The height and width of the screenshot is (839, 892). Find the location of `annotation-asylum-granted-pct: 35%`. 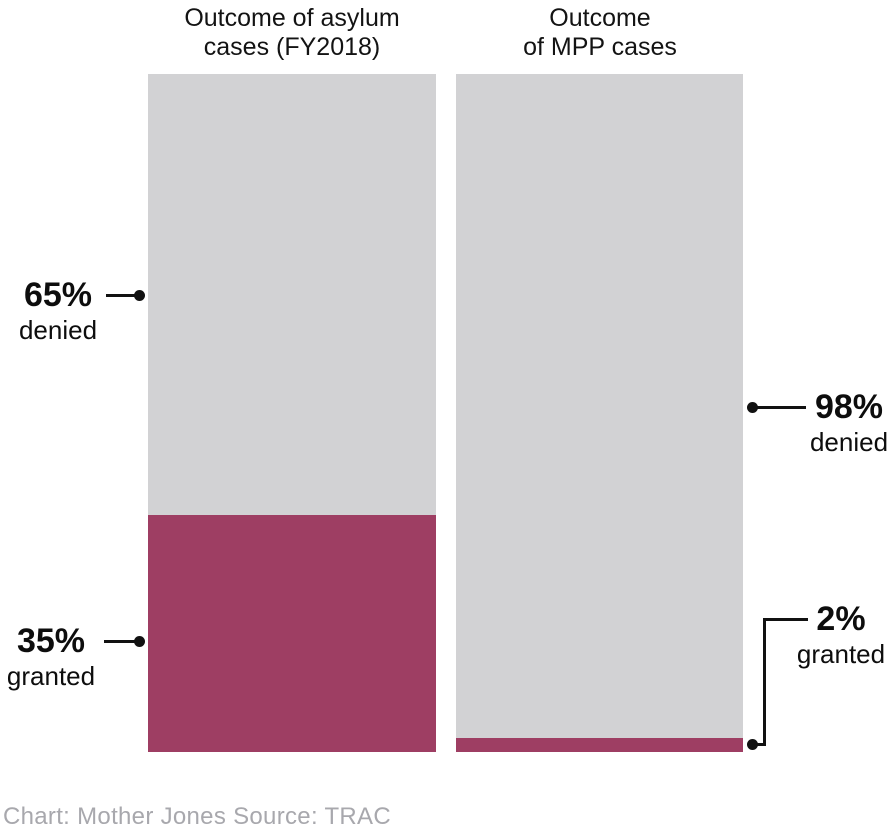

annotation-asylum-granted-pct: 35% is located at coordinates (51, 641).